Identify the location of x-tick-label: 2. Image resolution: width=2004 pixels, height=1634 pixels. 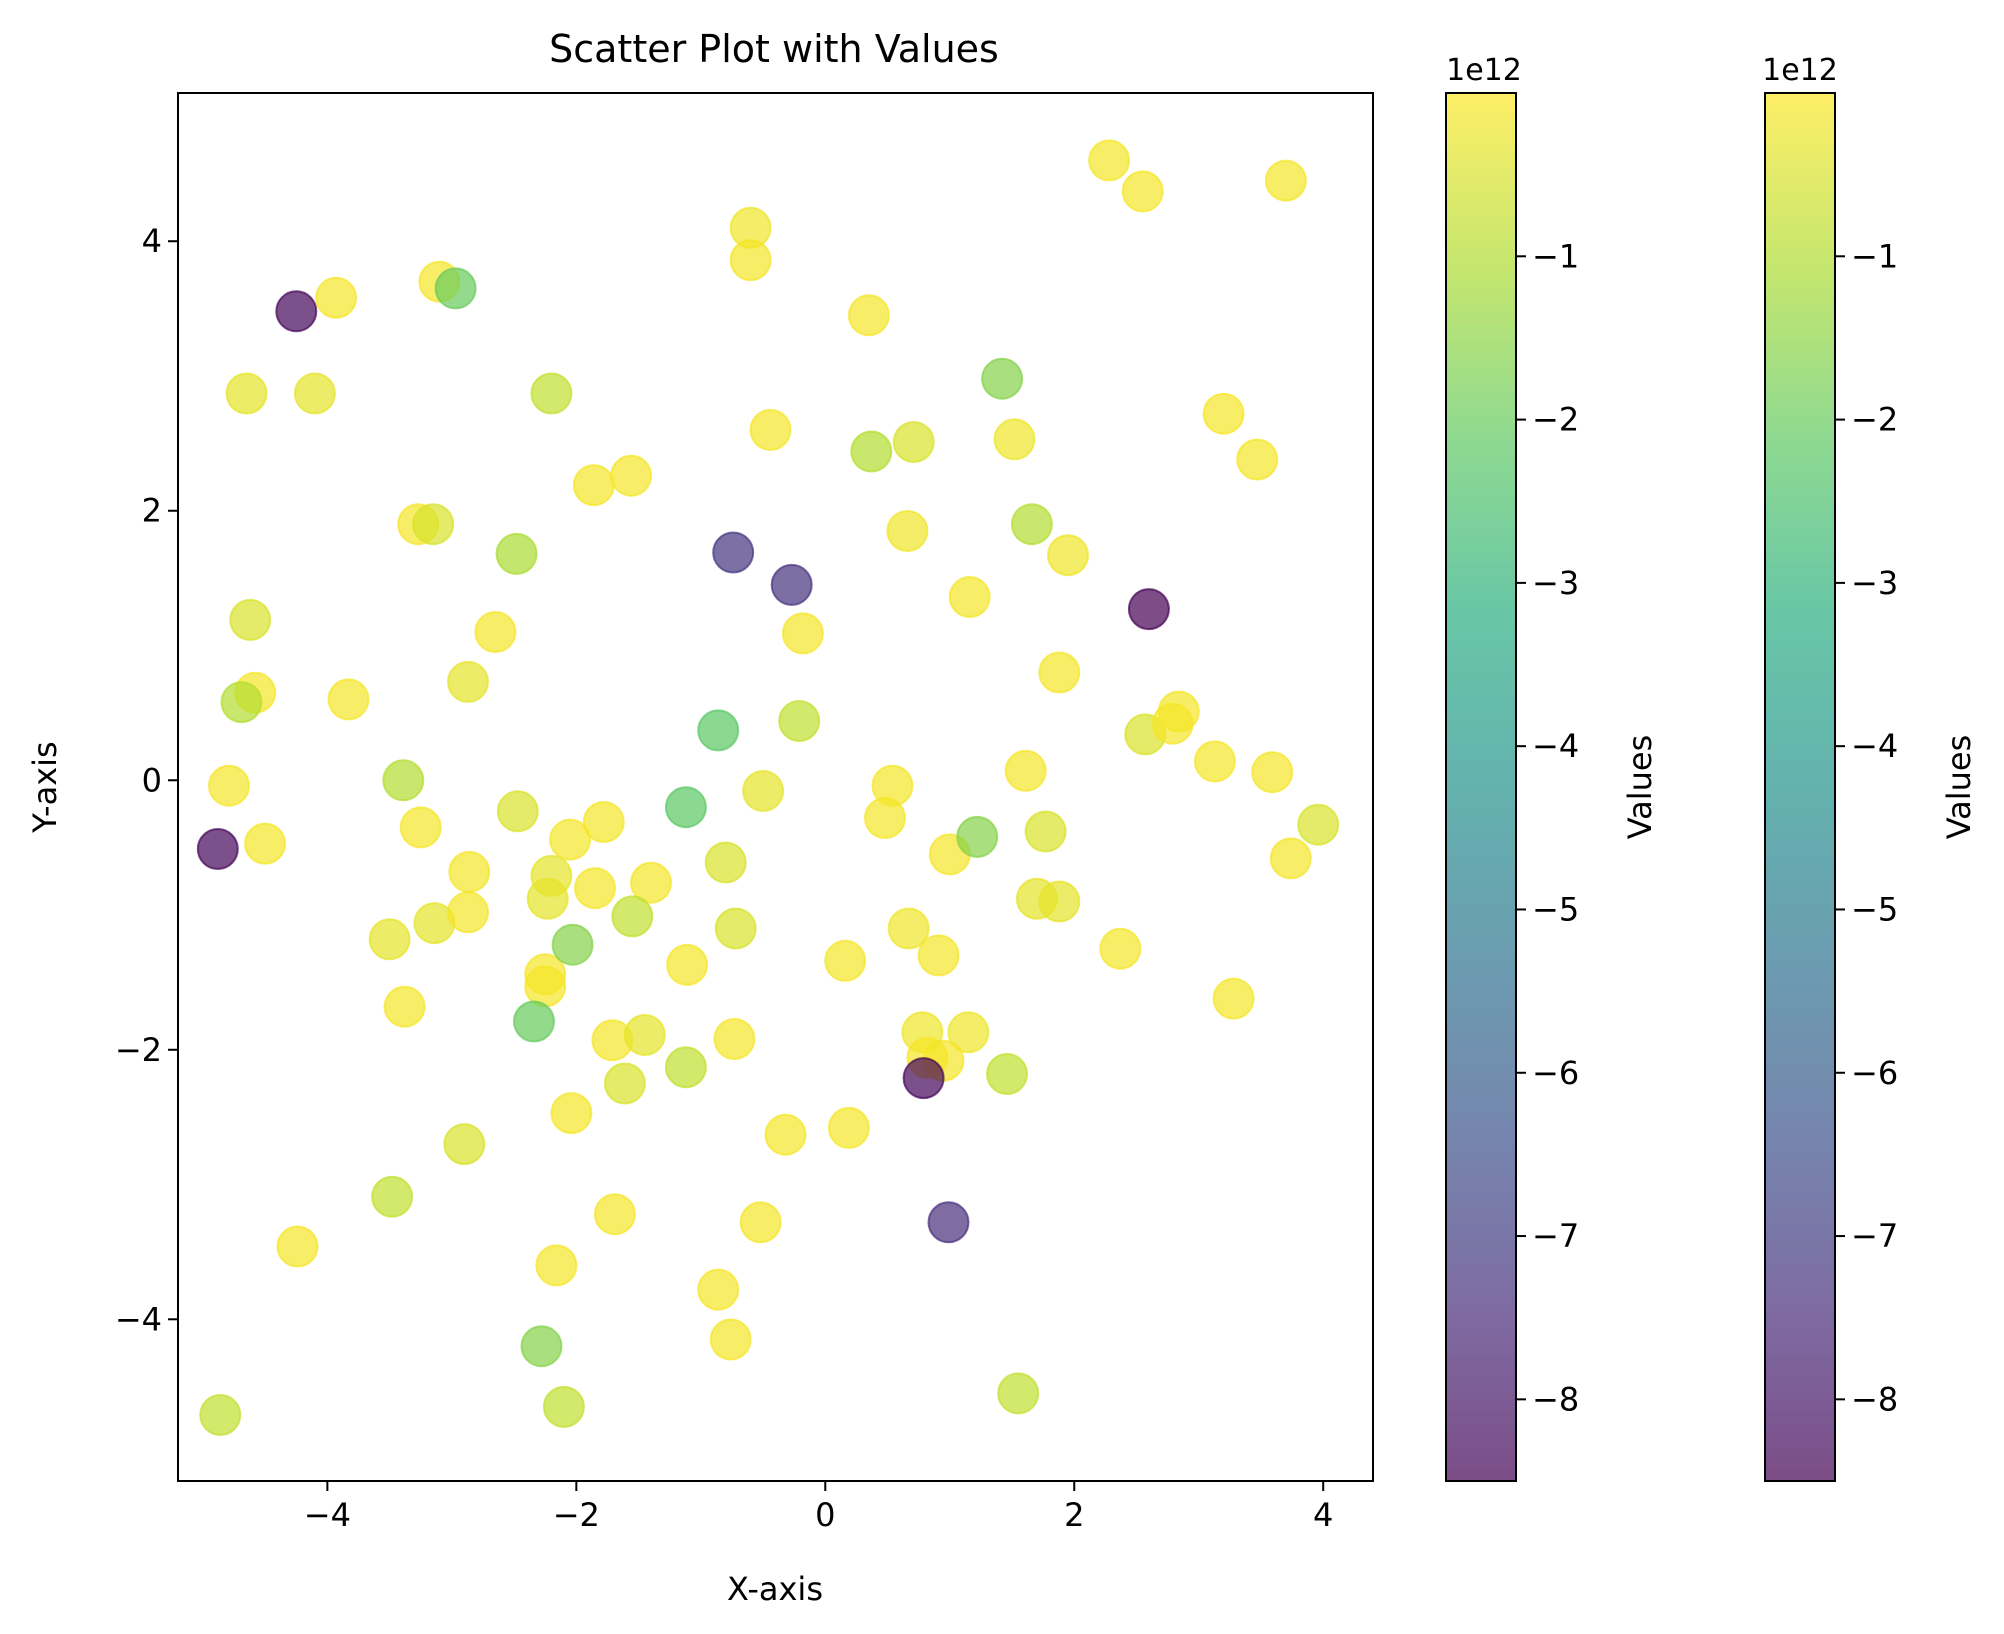
(1074, 1515).